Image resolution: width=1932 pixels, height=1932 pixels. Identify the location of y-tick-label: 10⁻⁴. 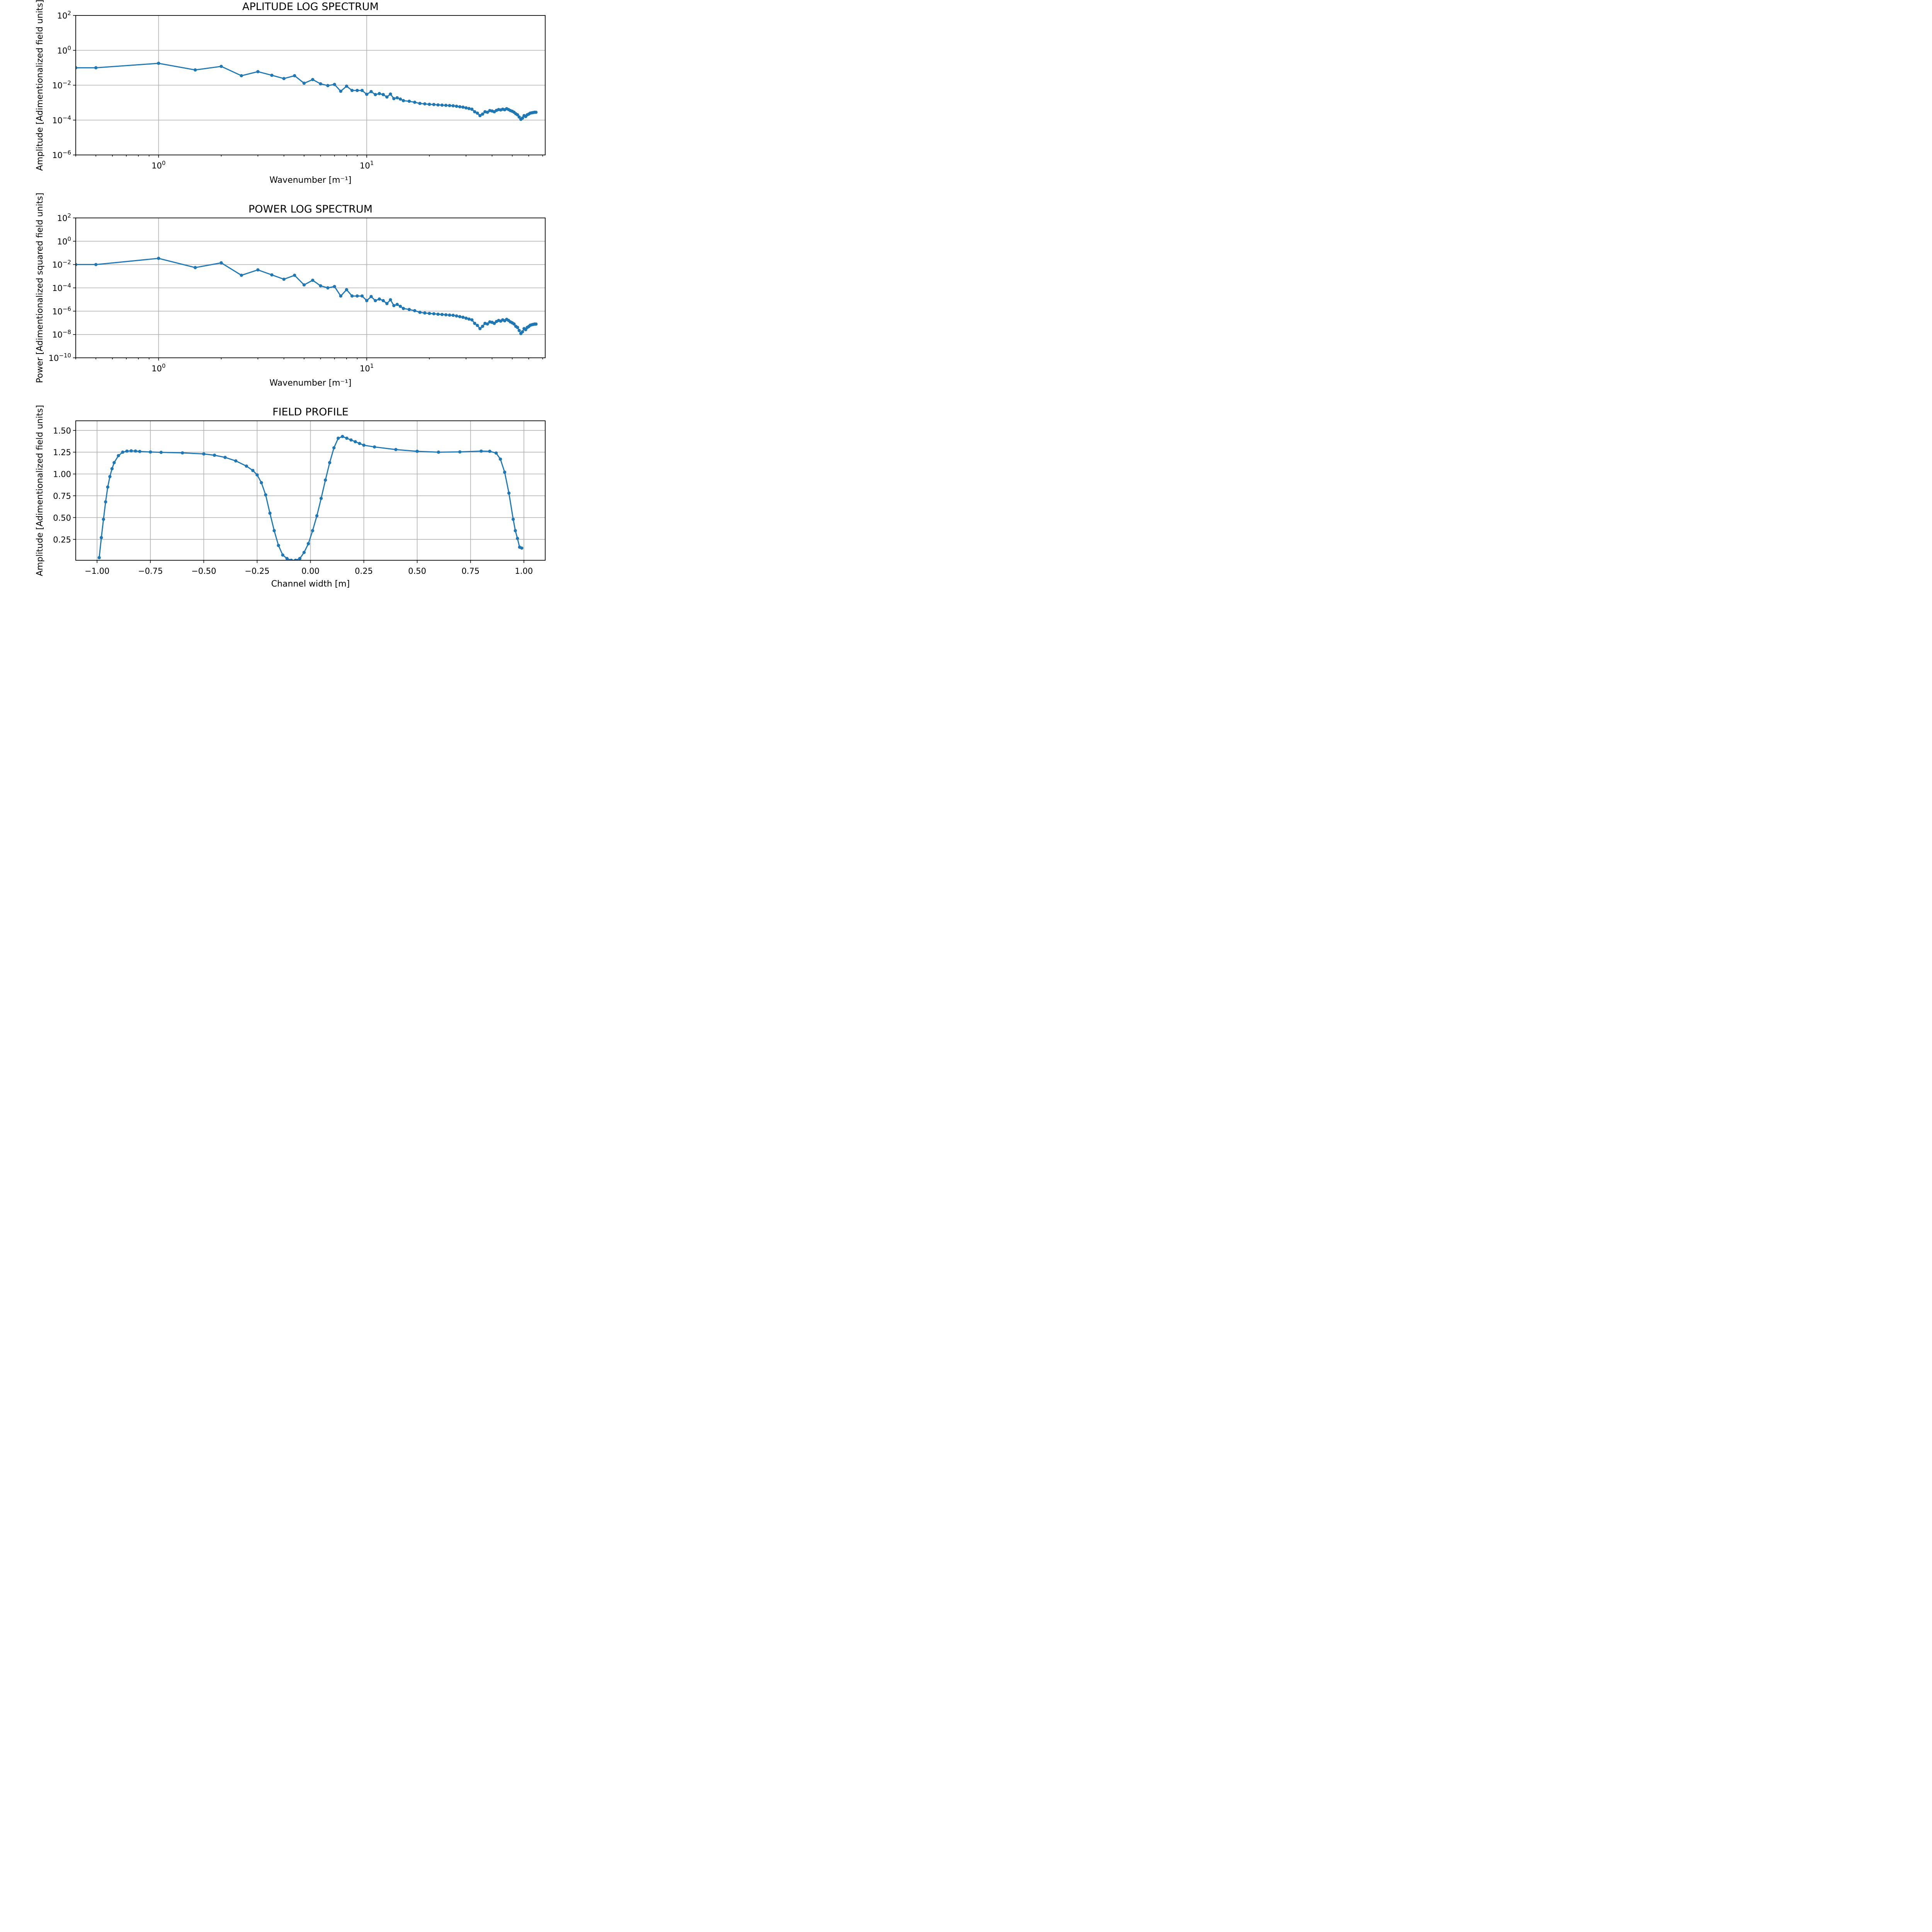
(62, 120).